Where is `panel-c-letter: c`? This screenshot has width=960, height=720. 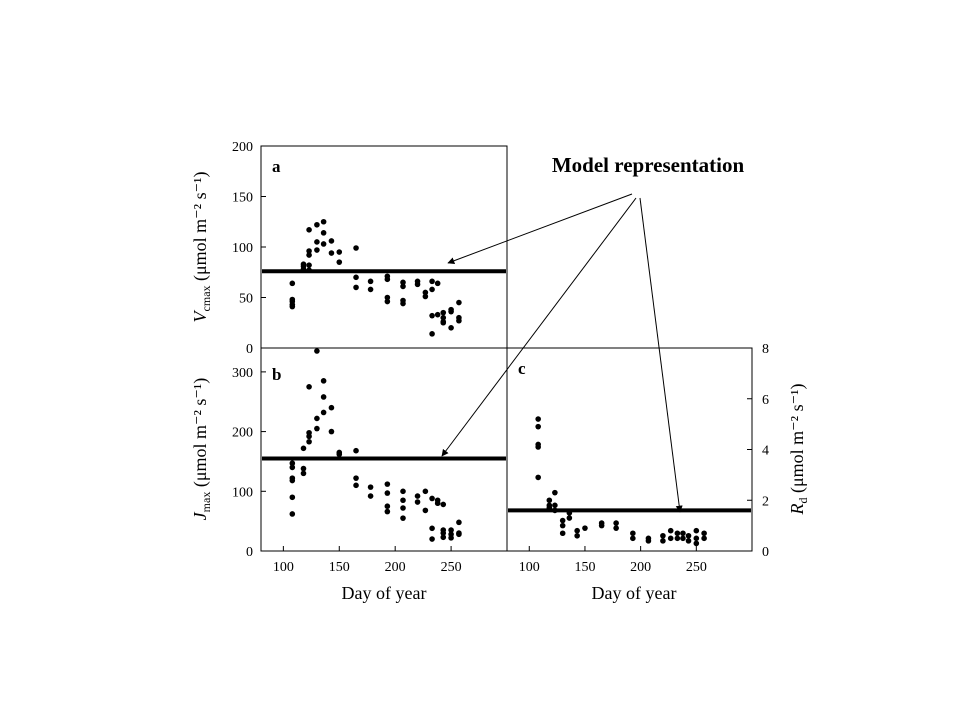 panel-c-letter: c is located at coordinates (522, 368).